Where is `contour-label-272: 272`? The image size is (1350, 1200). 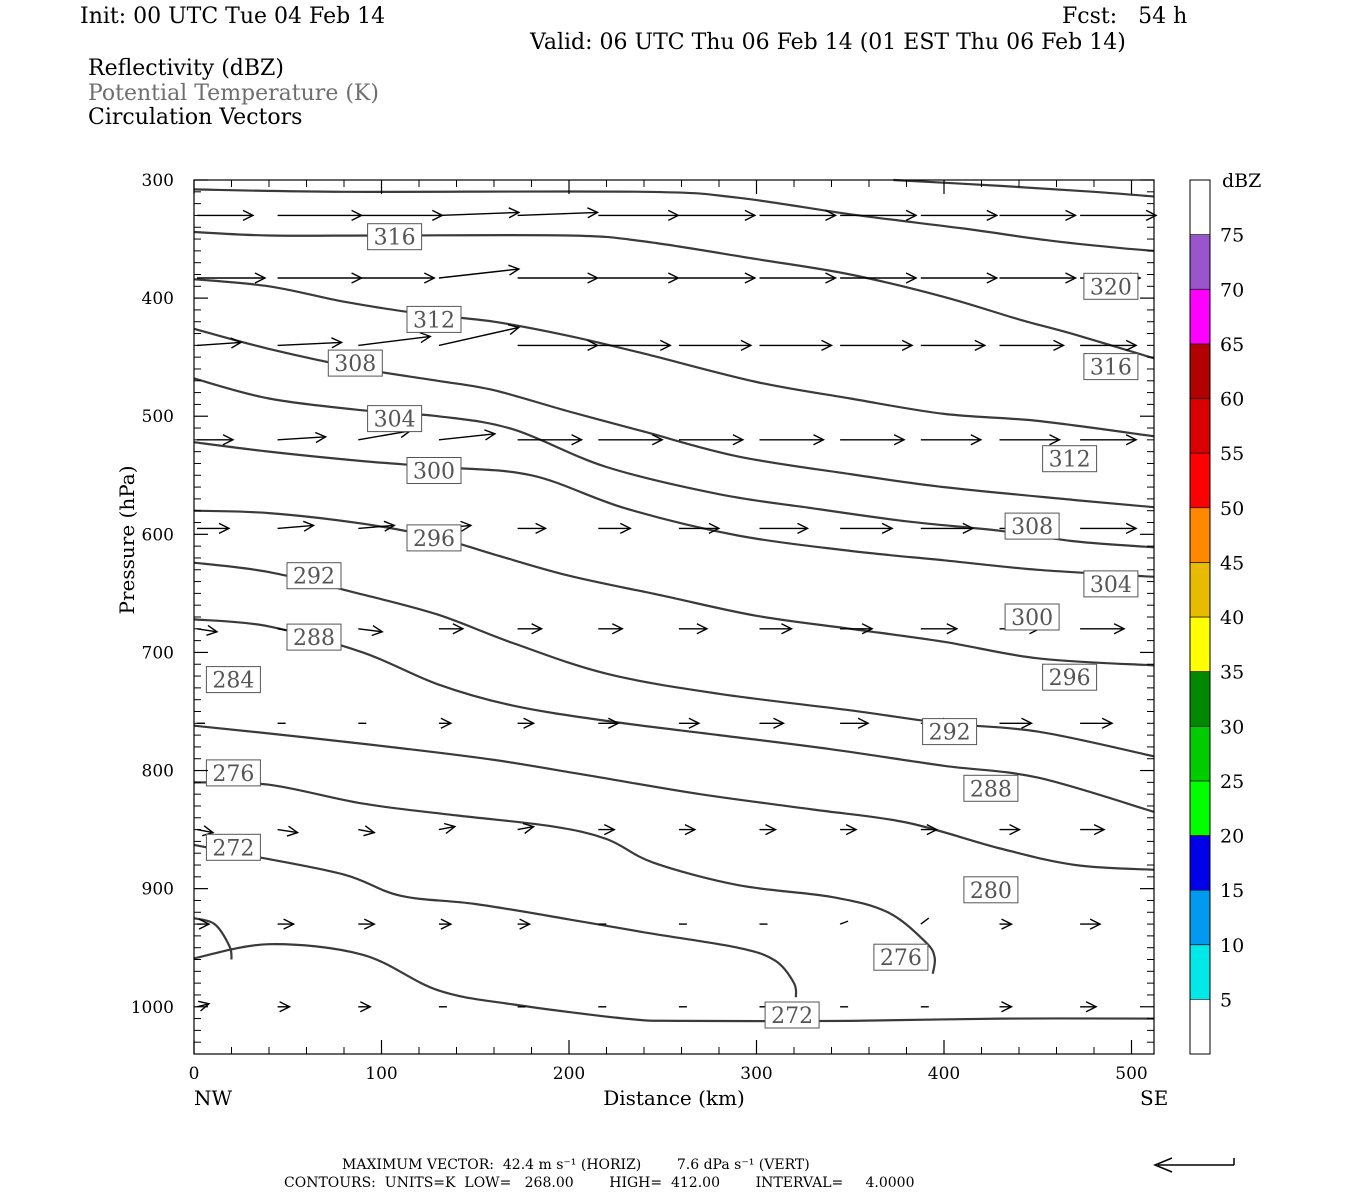 contour-label-272: 272 is located at coordinates (792, 1015).